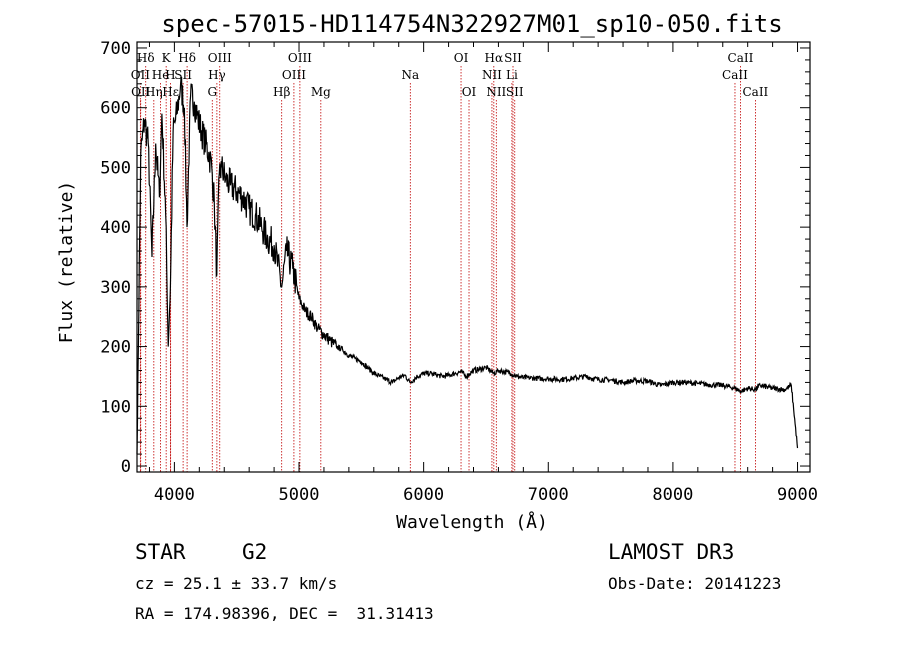 The height and width of the screenshot is (649, 900). Describe the element at coordinates (115, 228) in the screenshot. I see `y-tick-label: 400` at that location.